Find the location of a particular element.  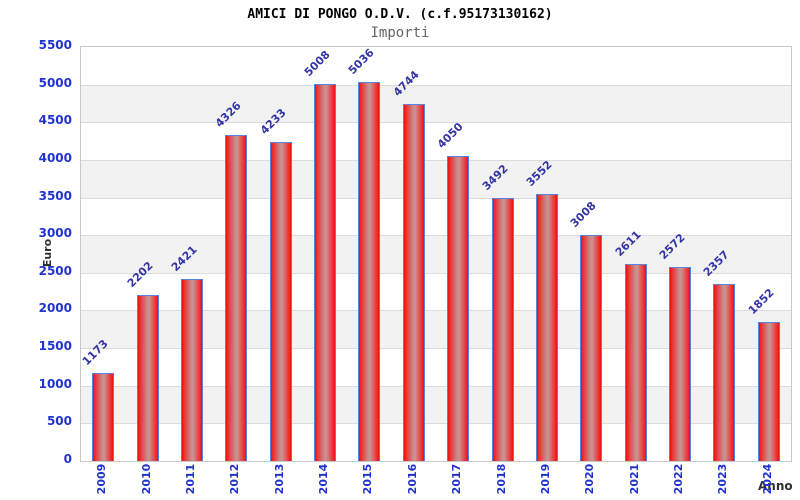

y-tick-label: 1500 is located at coordinates (55, 346).